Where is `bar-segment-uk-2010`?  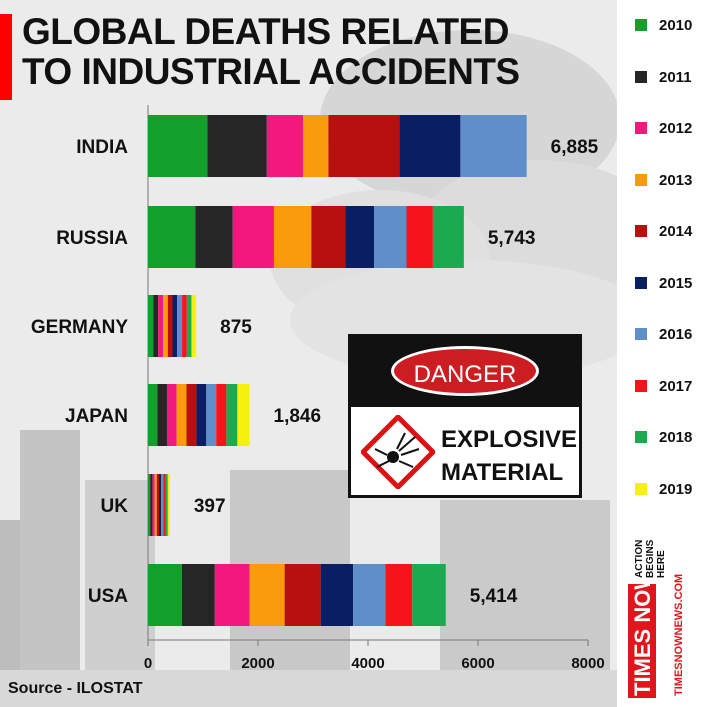
bar-segment-uk-2010 is located at coordinates (149, 505).